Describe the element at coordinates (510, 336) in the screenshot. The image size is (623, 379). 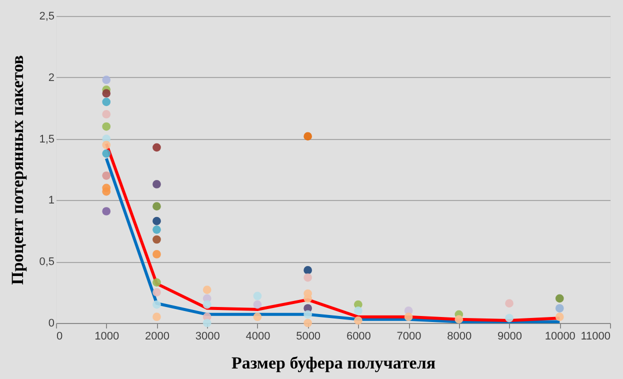
I see `x-tick-label: 9000` at that location.